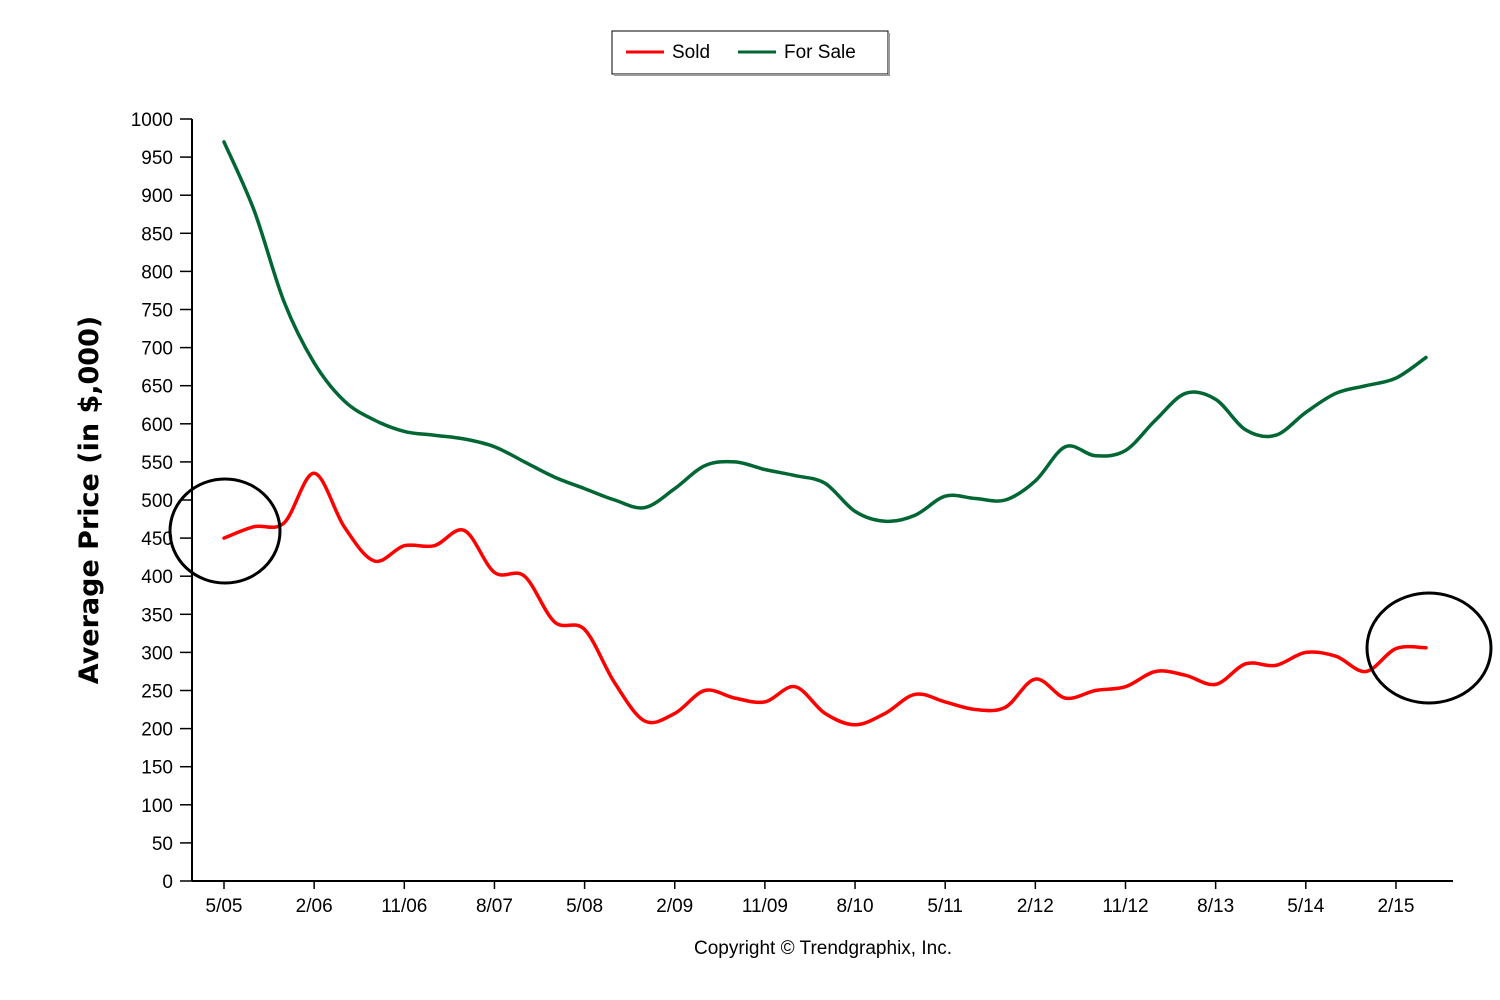  What do you see at coordinates (1395, 906) in the screenshot?
I see `x-tick-label: 2/15` at bounding box center [1395, 906].